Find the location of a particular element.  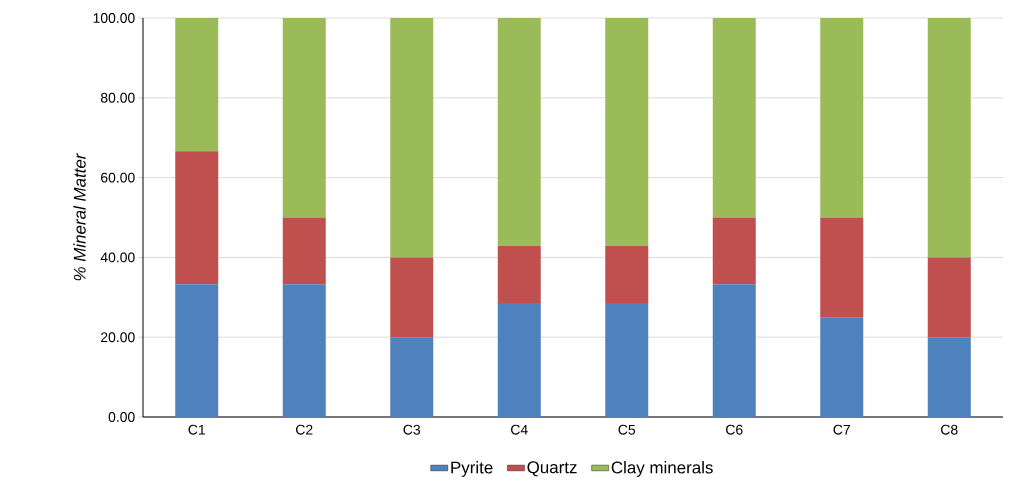

x-tick-label: C7 is located at coordinates (841, 429).